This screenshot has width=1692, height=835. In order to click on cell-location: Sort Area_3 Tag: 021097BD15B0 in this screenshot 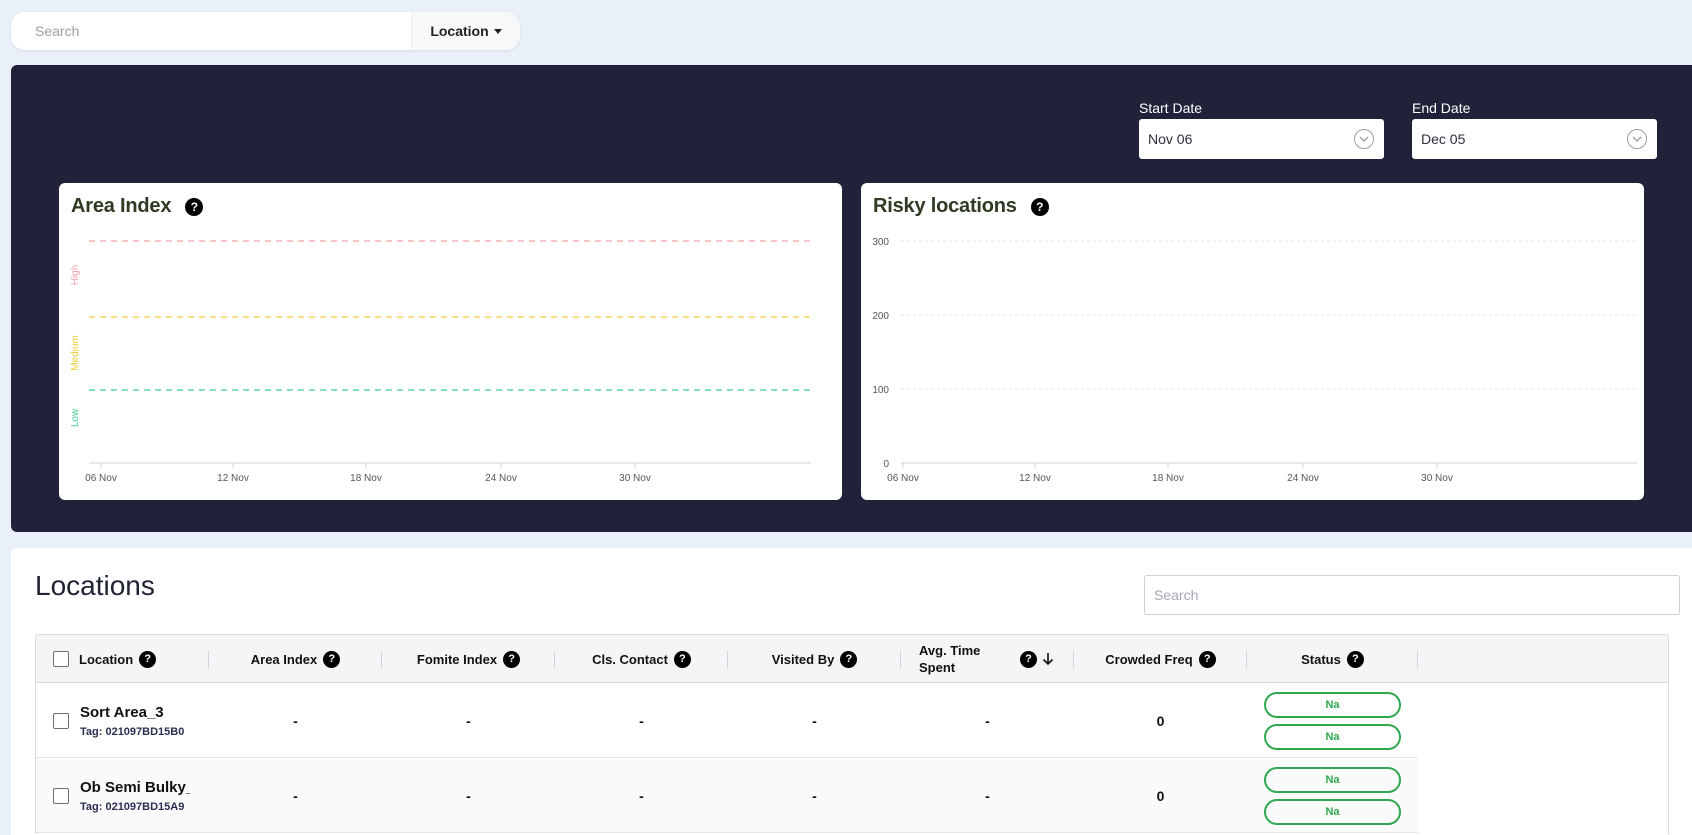, I will do `click(122, 721)`.